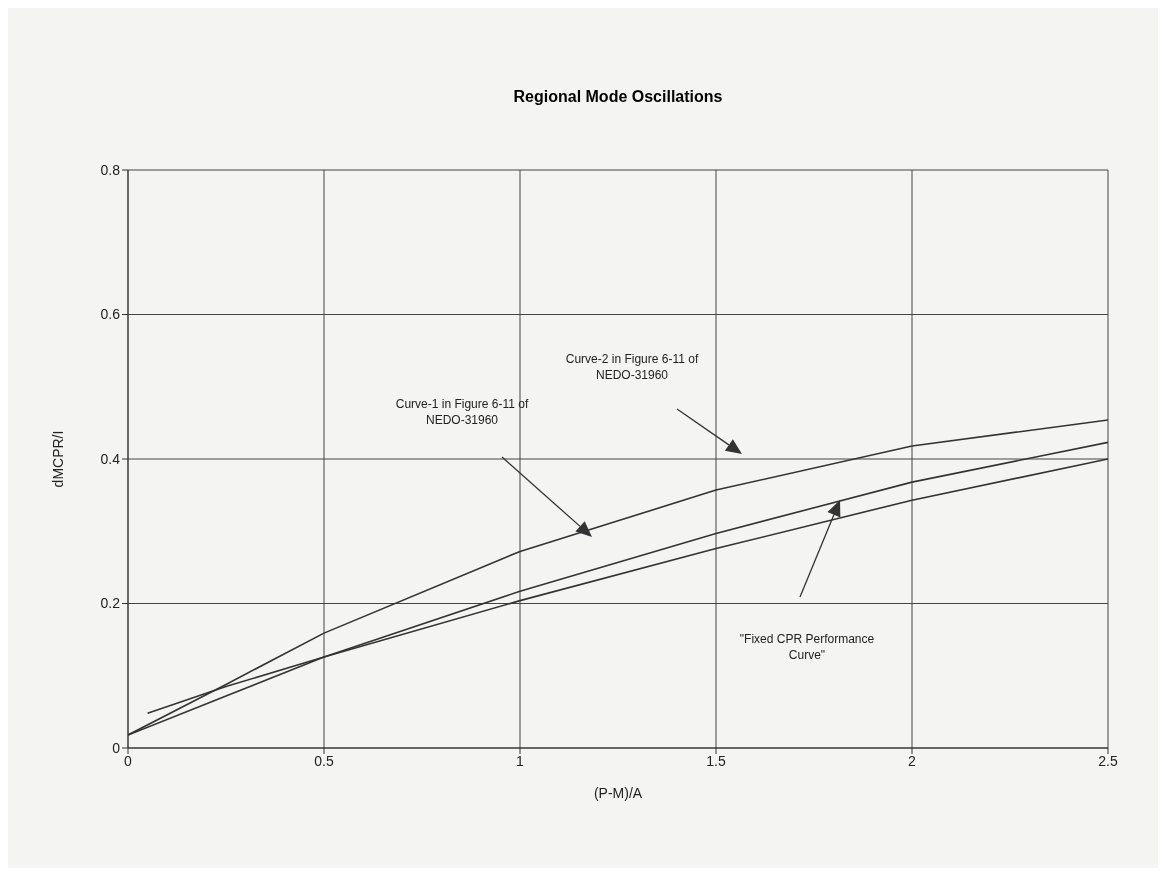 The height and width of the screenshot is (883, 1171). Describe the element at coordinates (110, 314) in the screenshot. I see `y-tick-label: 0.6` at that location.